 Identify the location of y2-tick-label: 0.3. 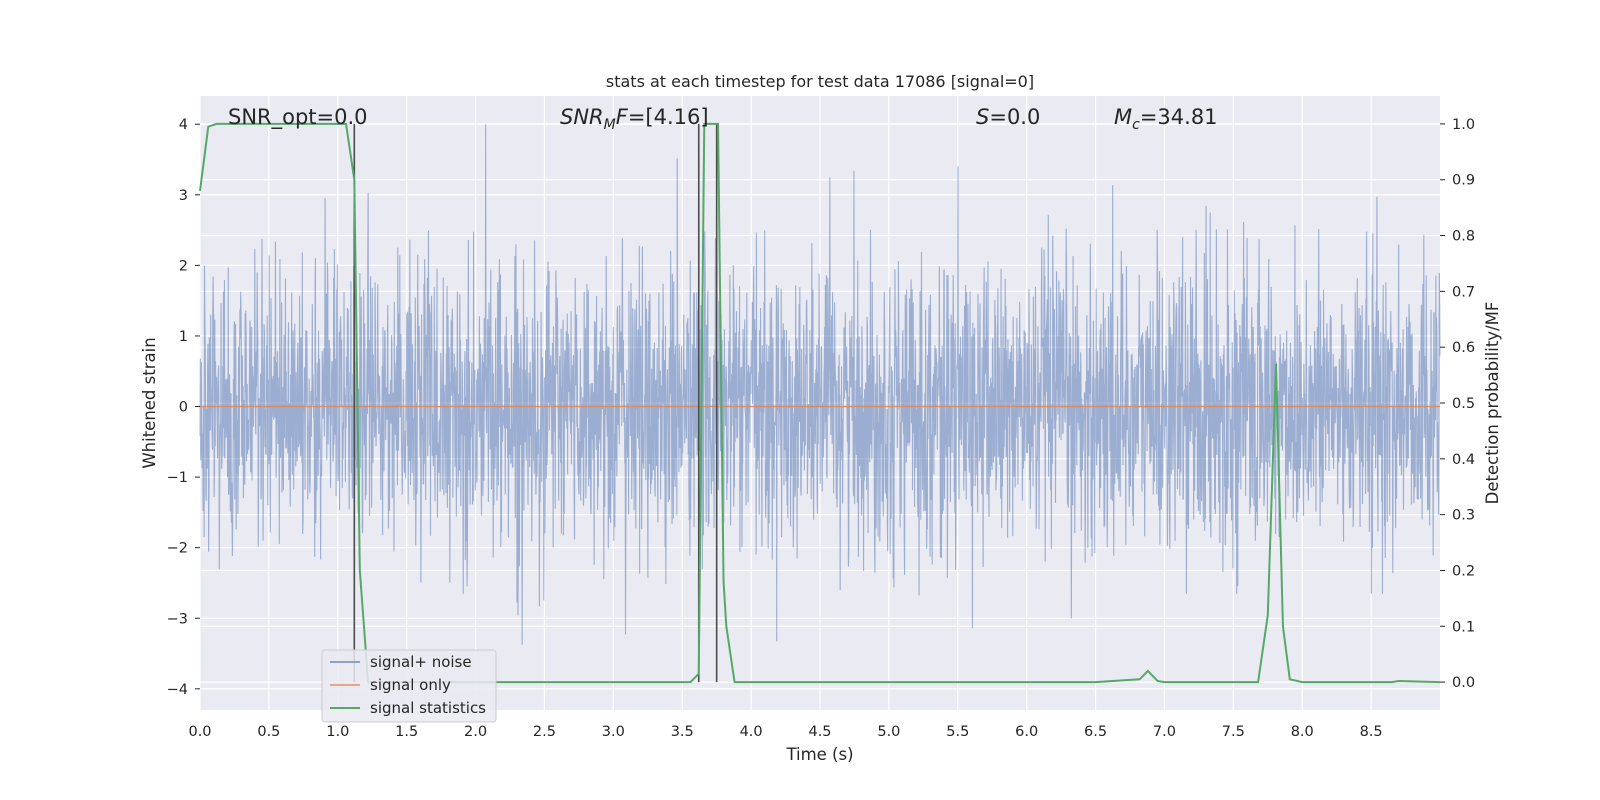
(1463, 516).